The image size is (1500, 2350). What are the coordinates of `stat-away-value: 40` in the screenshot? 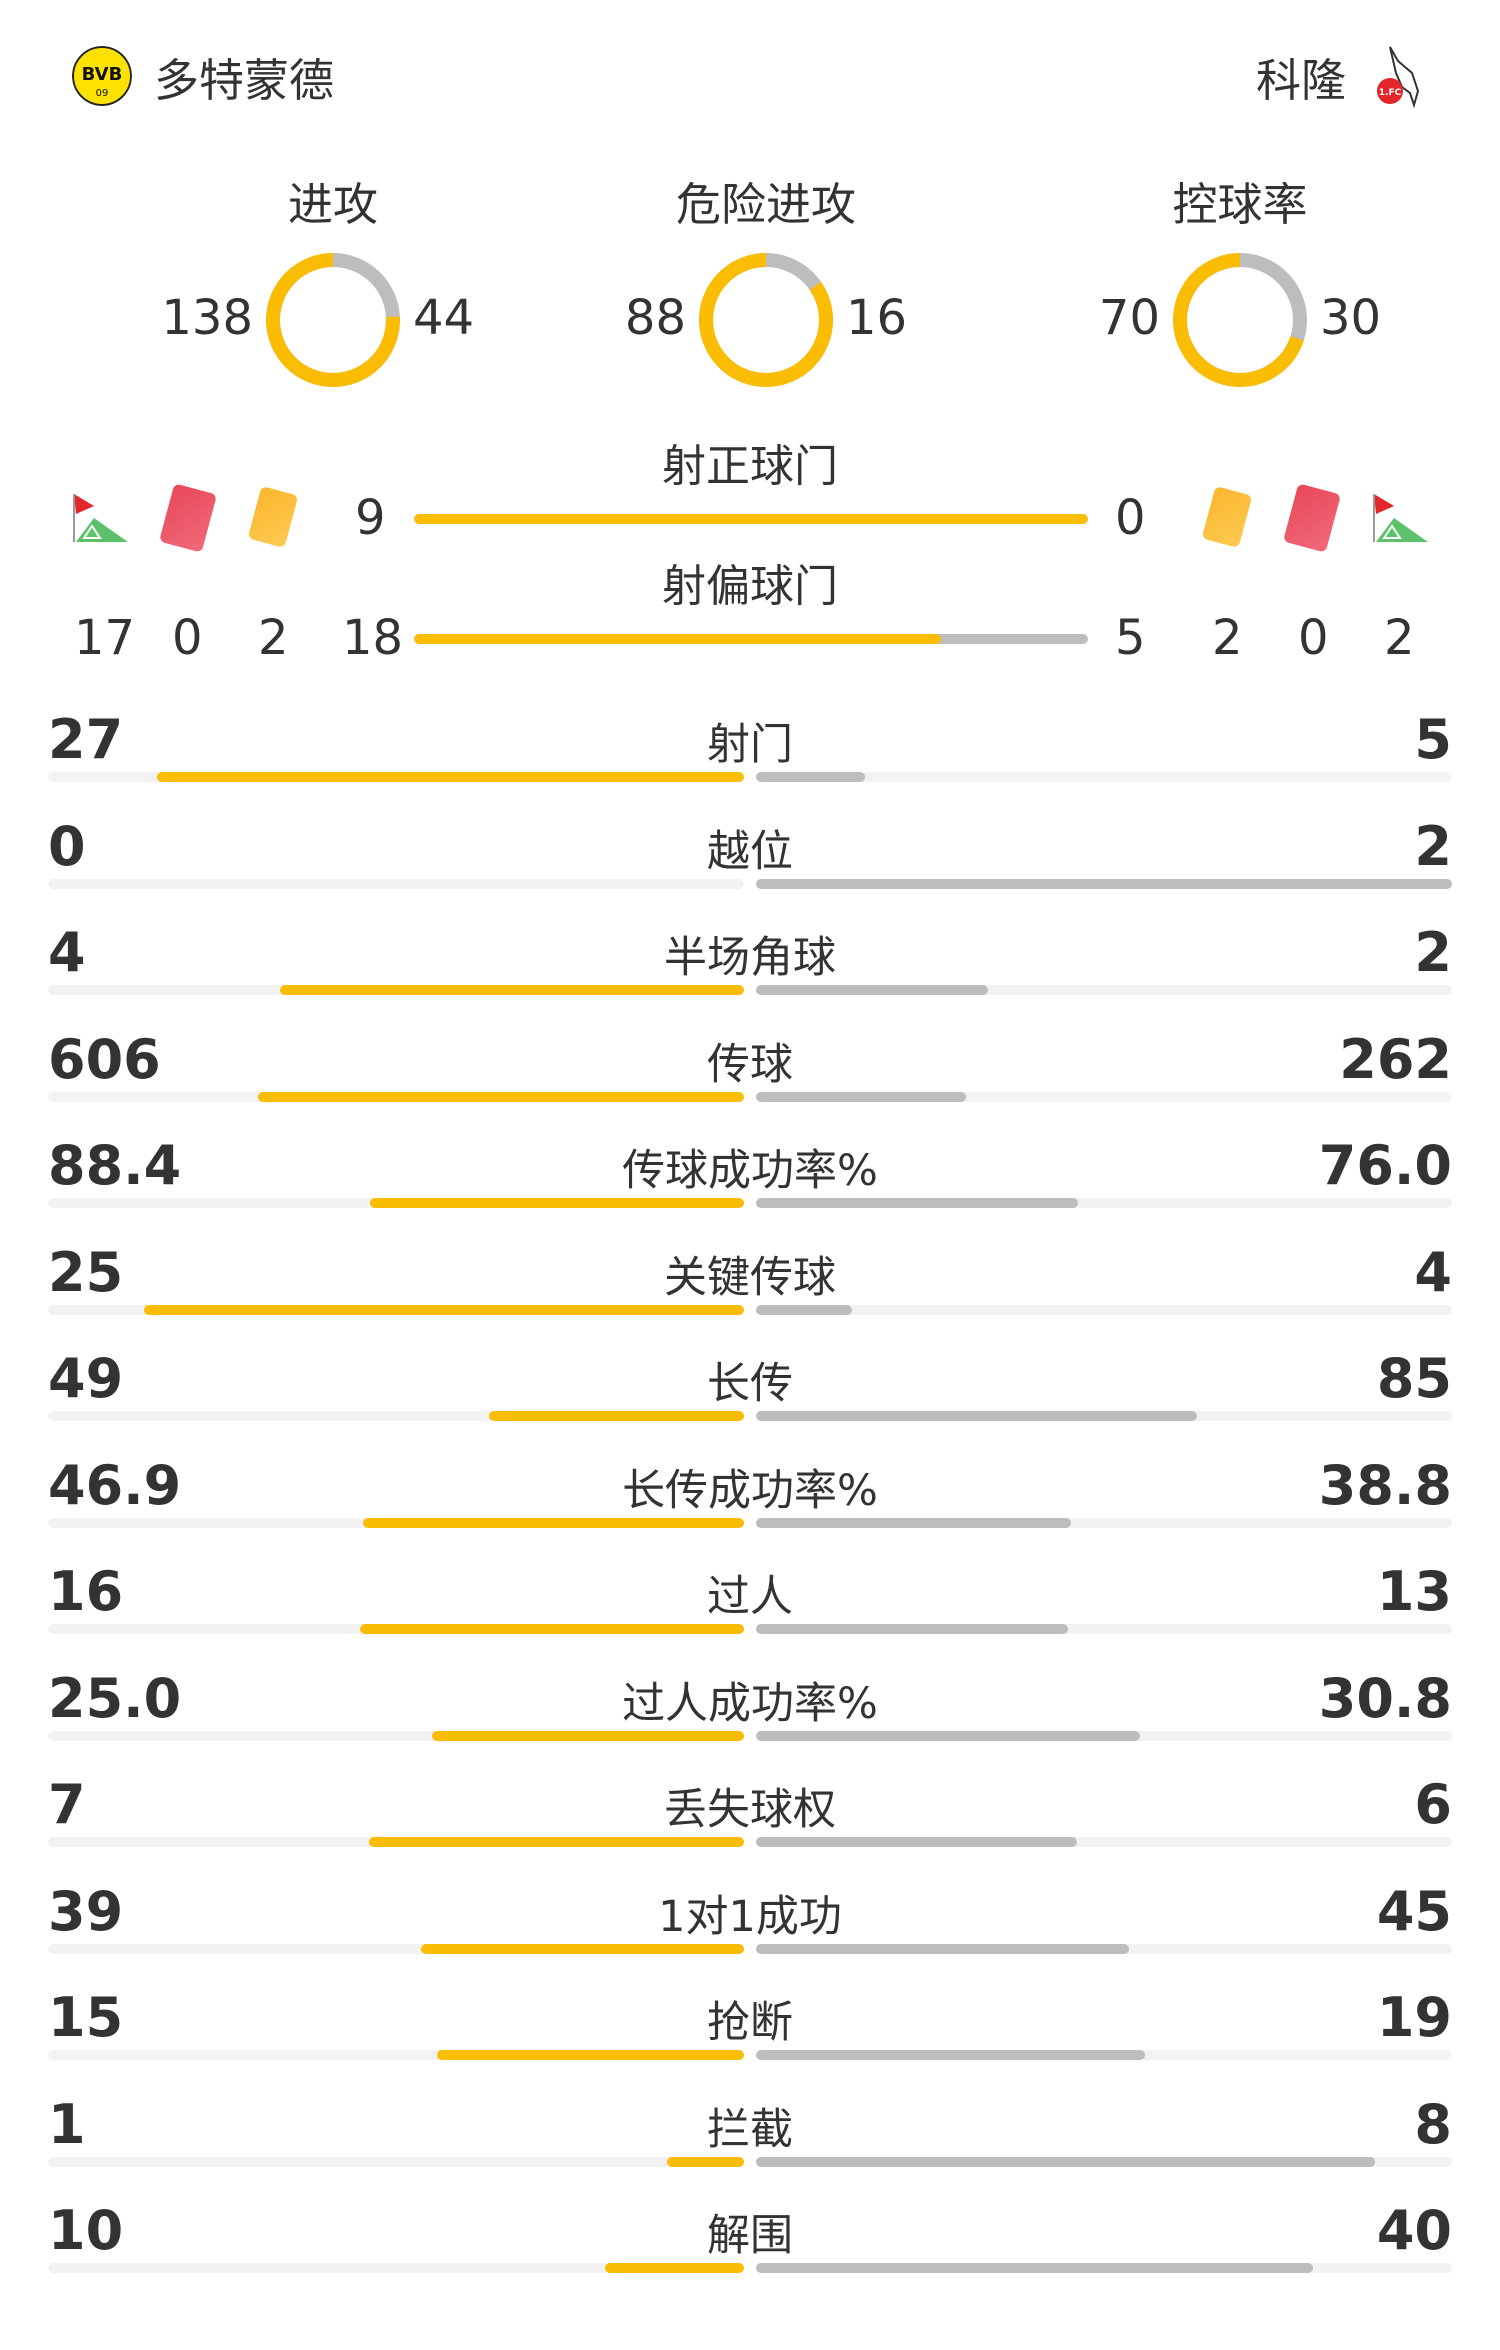 It's located at (1414, 2230).